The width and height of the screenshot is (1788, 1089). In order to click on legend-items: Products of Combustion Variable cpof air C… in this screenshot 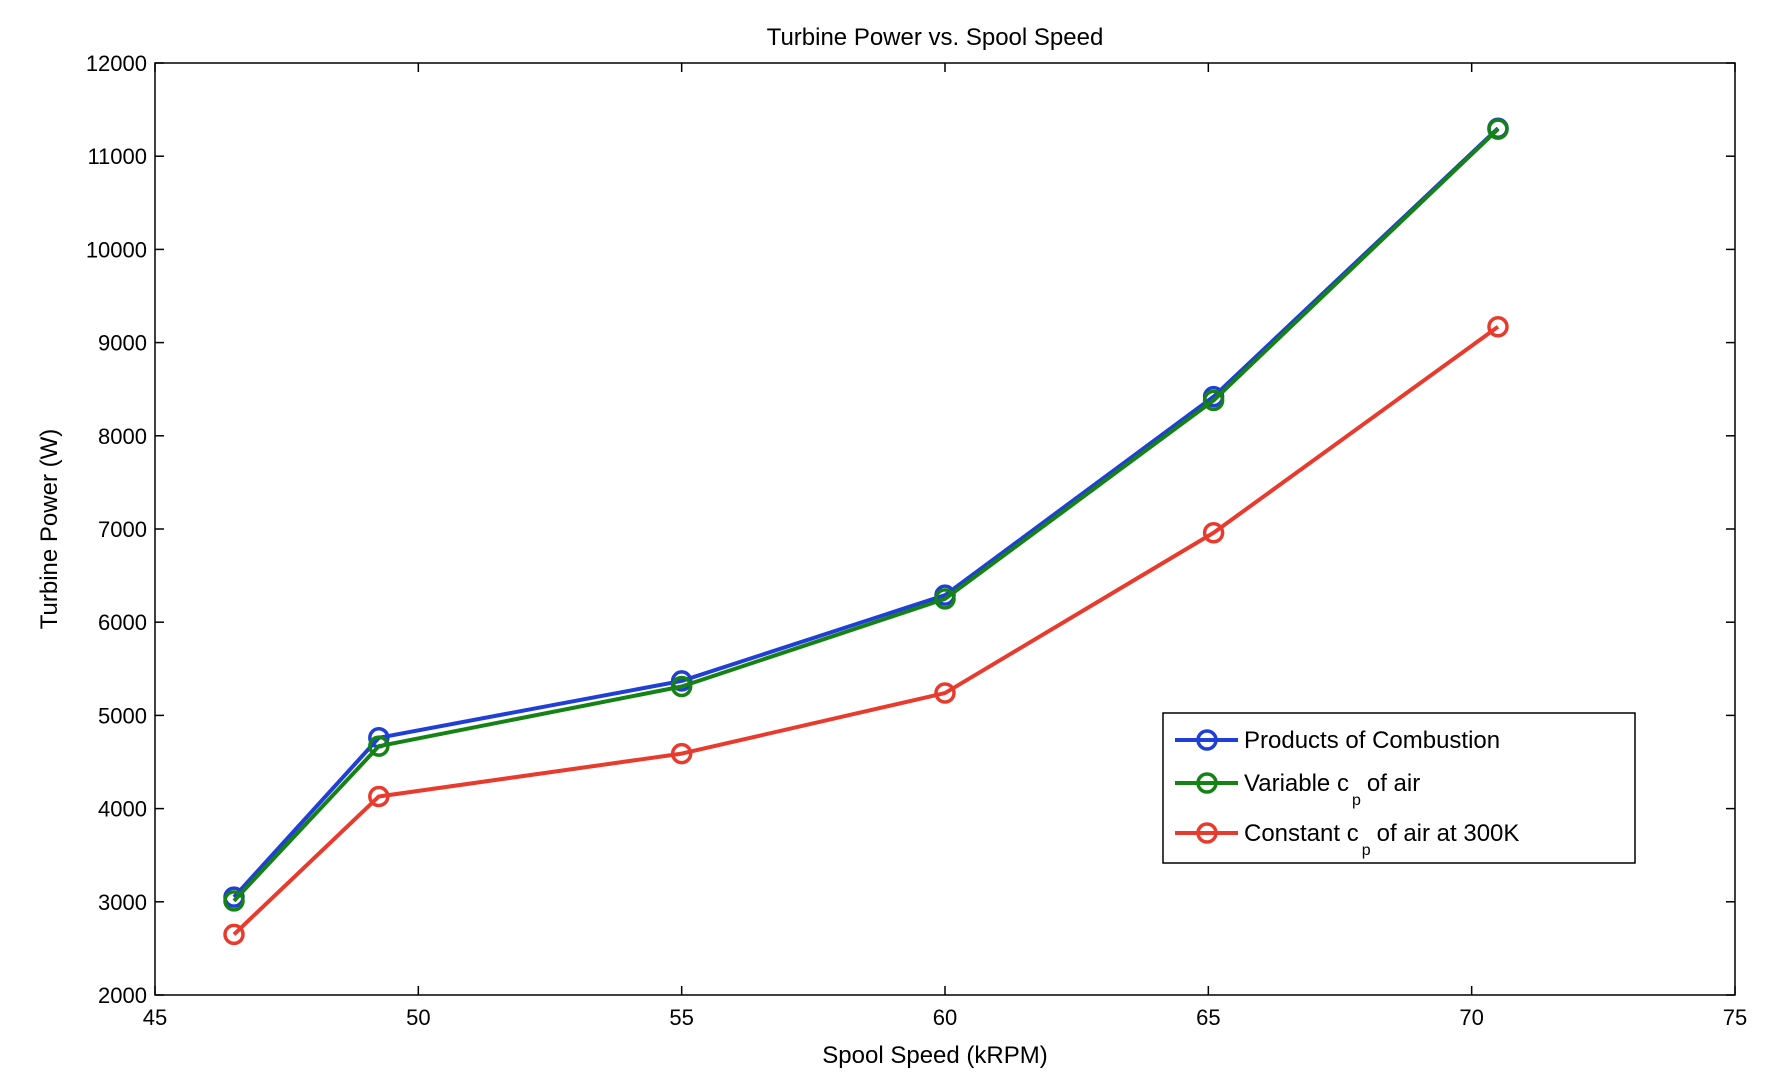, I will do `click(1347, 793)`.